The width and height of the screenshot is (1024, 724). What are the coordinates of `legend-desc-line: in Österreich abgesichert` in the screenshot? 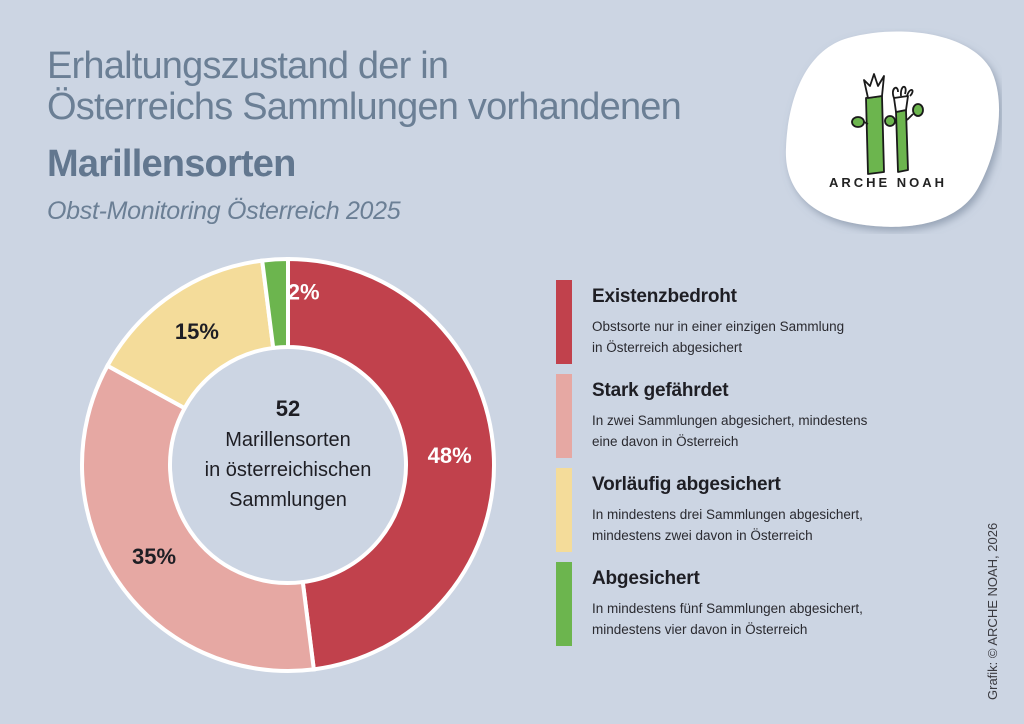 It's located at (667, 347).